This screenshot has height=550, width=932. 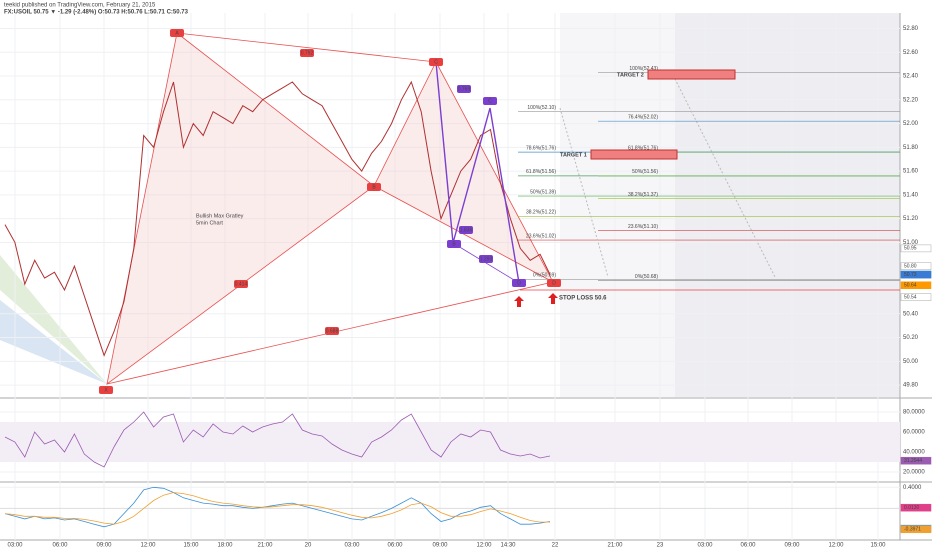 What do you see at coordinates (914, 453) in the screenshot?
I see `y-tick-label: 40.0000` at bounding box center [914, 453].